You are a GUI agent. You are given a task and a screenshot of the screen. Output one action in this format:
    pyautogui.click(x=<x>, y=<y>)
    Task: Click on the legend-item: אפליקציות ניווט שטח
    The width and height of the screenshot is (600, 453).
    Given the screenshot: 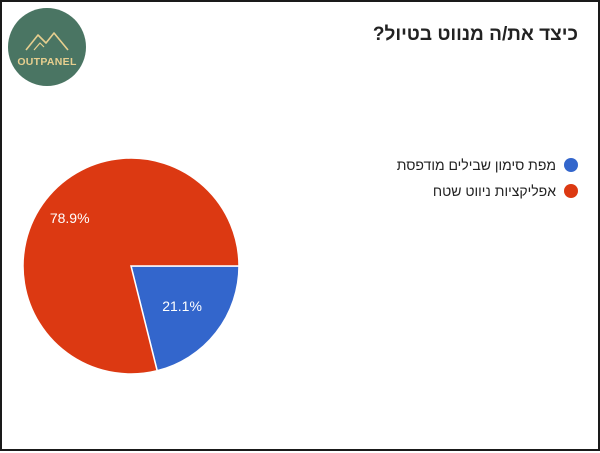 What is the action you would take?
    pyautogui.click(x=487, y=191)
    